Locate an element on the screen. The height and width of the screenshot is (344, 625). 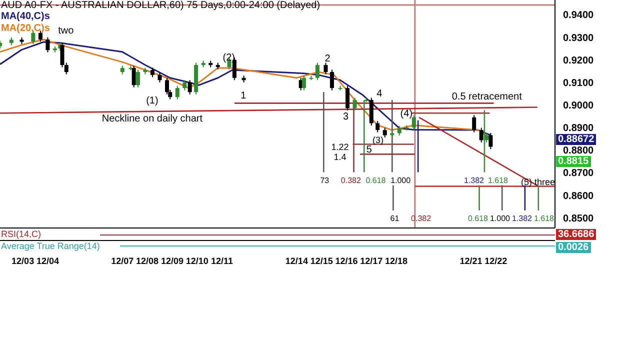
annotation: (5) three is located at coordinates (538, 182).